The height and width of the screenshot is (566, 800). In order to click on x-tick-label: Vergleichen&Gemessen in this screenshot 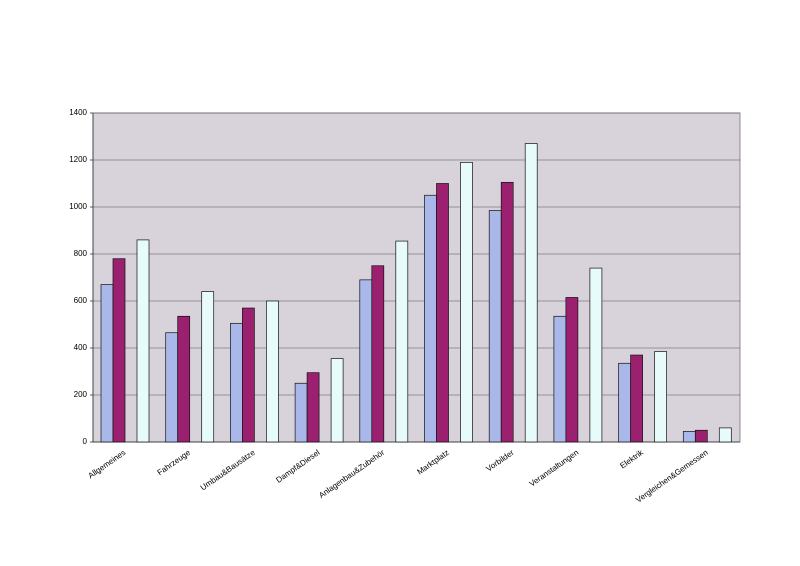, I will do `click(671, 476)`.